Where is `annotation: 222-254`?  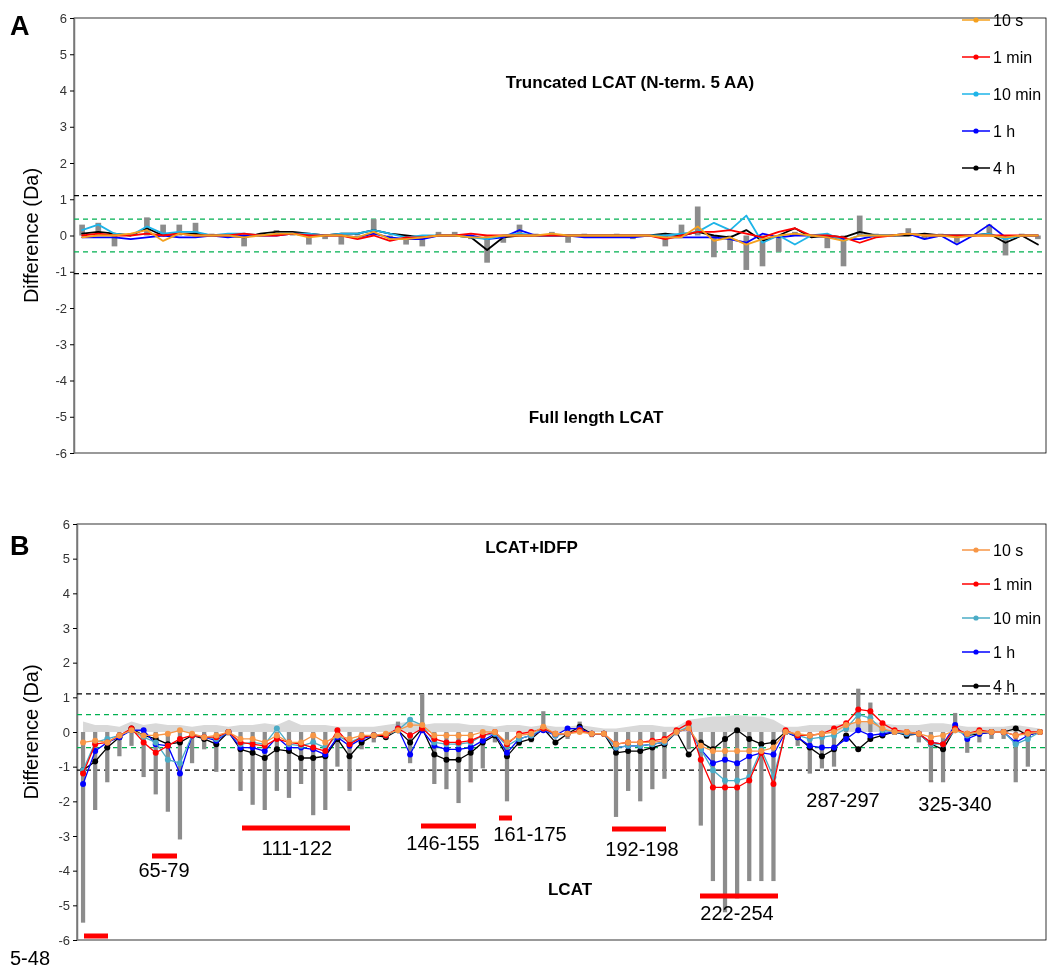
annotation: 222-254 is located at coordinates (737, 913).